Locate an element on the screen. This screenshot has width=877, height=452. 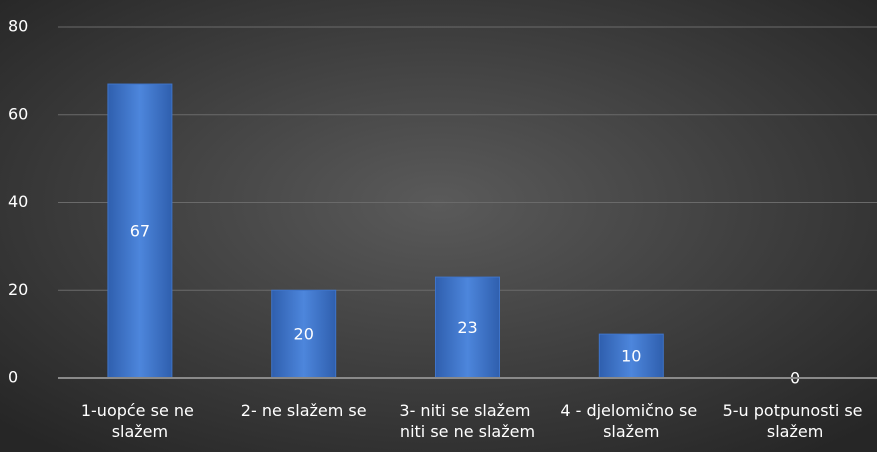
data-label: 10 is located at coordinates (631, 356).